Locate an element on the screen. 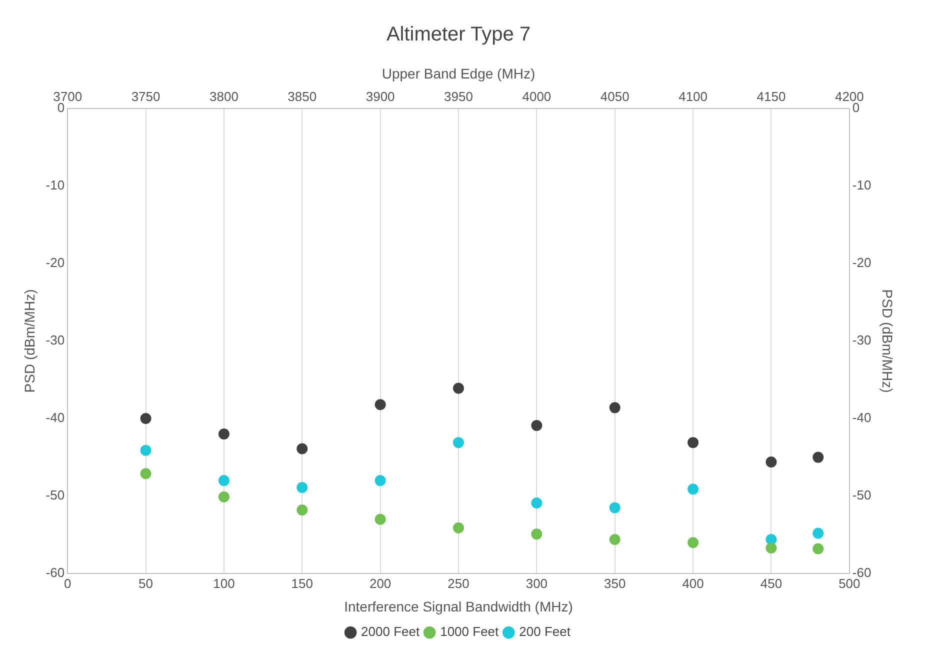  x2-tick-label: 4050 is located at coordinates (615, 96).